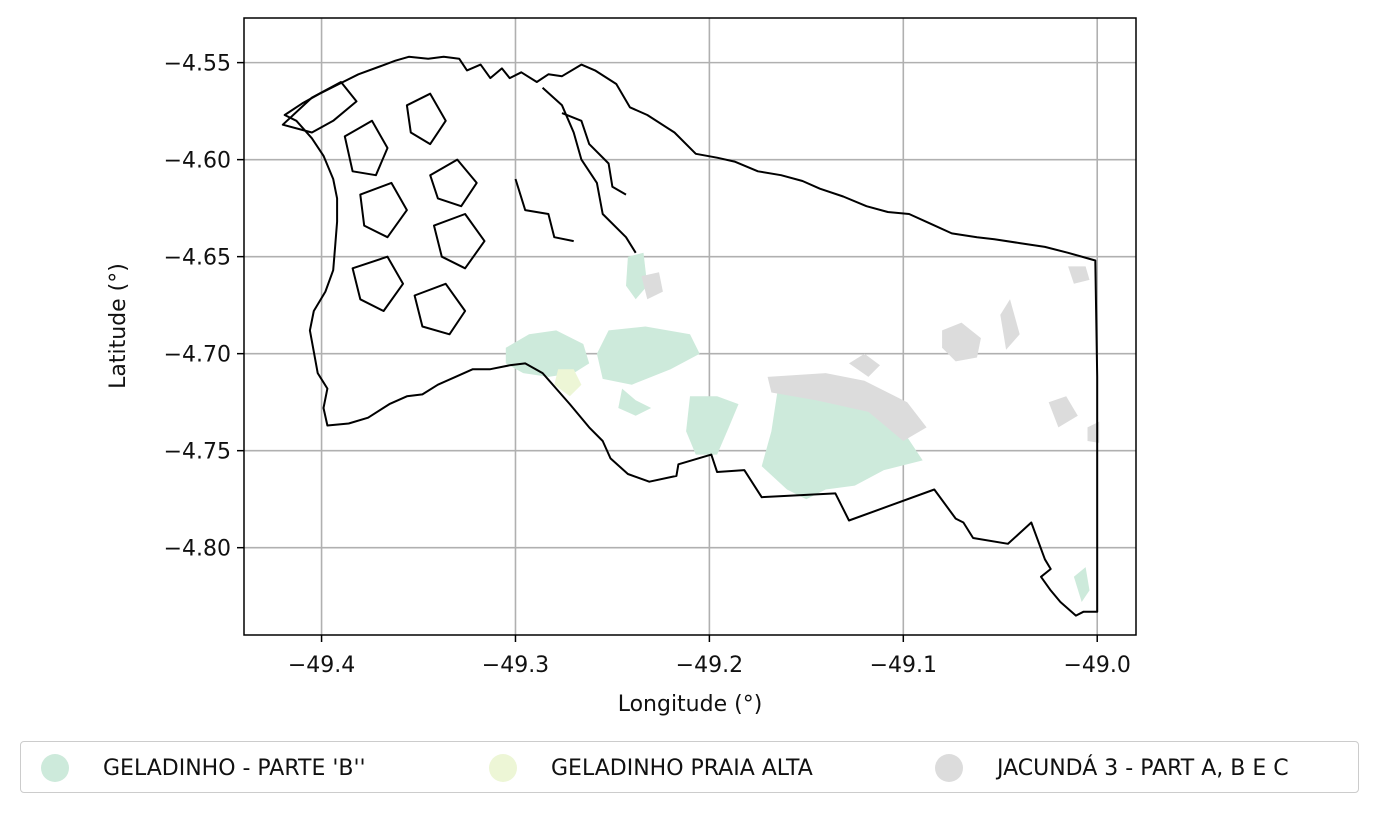 Image resolution: width=1380 pixels, height=813 pixels. Describe the element at coordinates (709, 665) in the screenshot. I see `x-tick-label: −49.2` at that location.